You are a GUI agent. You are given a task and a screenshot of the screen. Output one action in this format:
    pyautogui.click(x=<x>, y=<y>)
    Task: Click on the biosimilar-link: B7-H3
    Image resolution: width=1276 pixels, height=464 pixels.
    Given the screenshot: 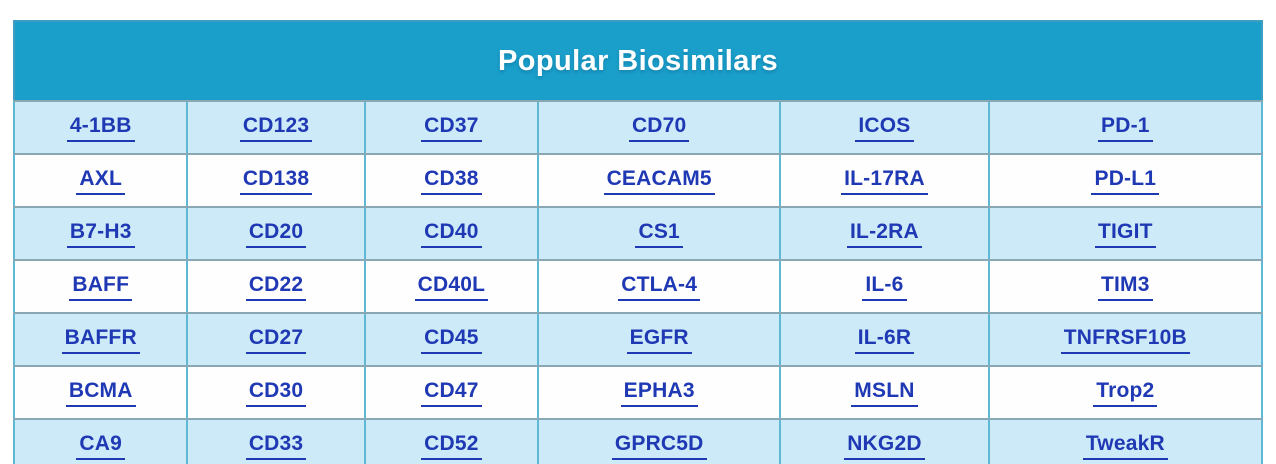 What is the action you would take?
    pyautogui.click(x=100, y=234)
    